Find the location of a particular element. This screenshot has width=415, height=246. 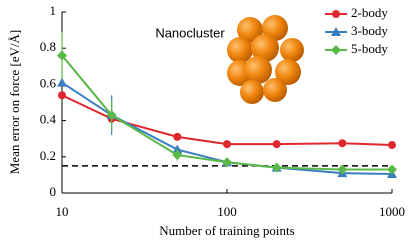

y-tick-label: 0.4 is located at coordinates (48, 119).